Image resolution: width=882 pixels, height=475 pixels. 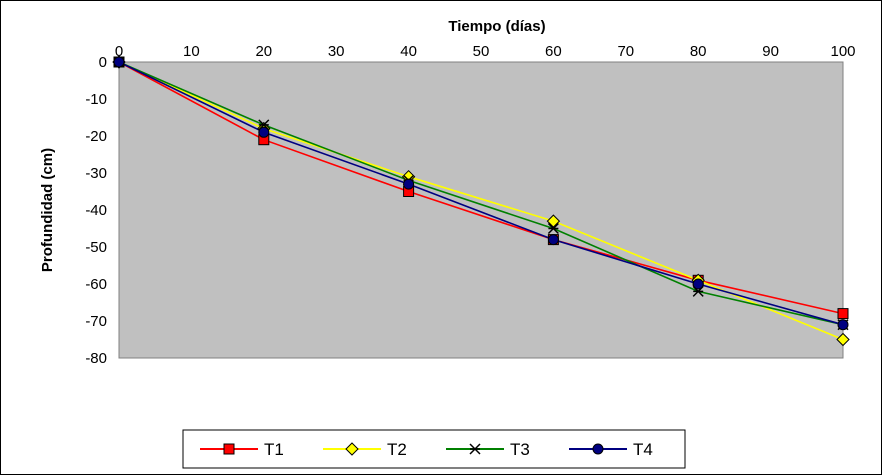 I want to click on x-tick-label: 70, so click(x=625, y=51).